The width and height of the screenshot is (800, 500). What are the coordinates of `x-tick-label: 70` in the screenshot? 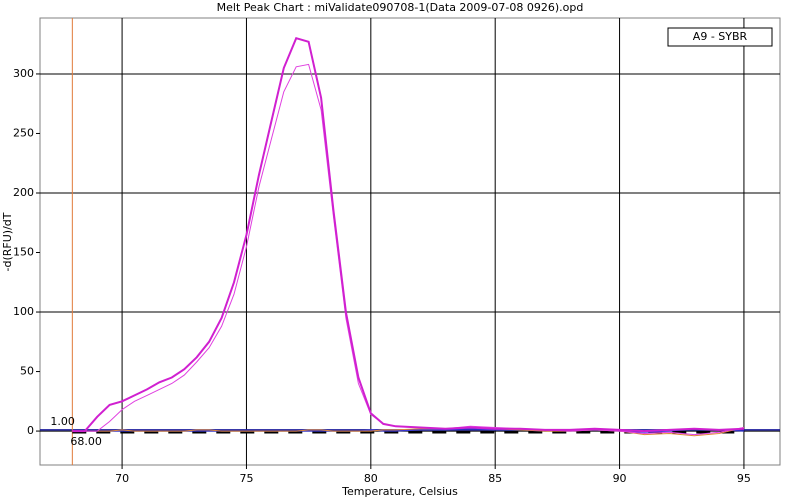 It's located at (122, 478).